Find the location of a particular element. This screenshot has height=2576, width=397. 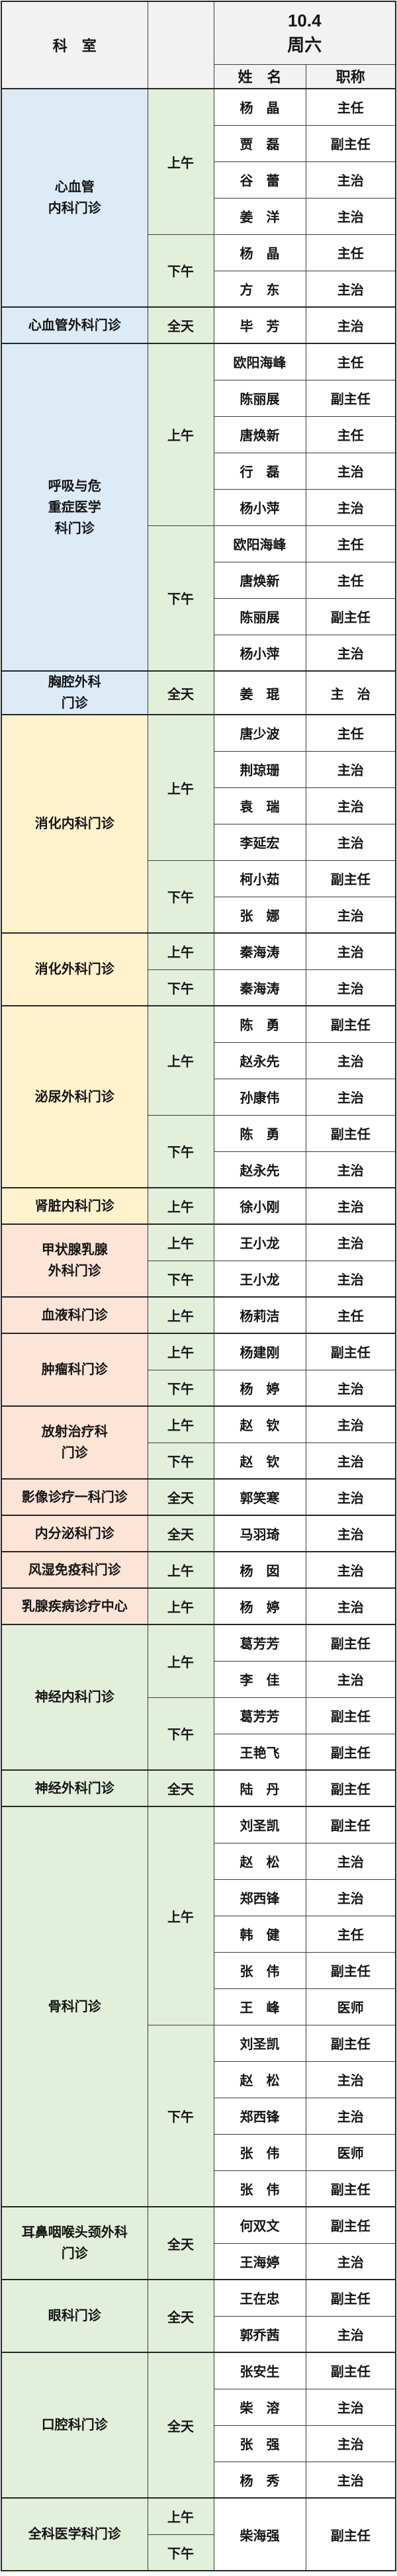

doctor-name-cell: 柴 溶 is located at coordinates (259, 2407).